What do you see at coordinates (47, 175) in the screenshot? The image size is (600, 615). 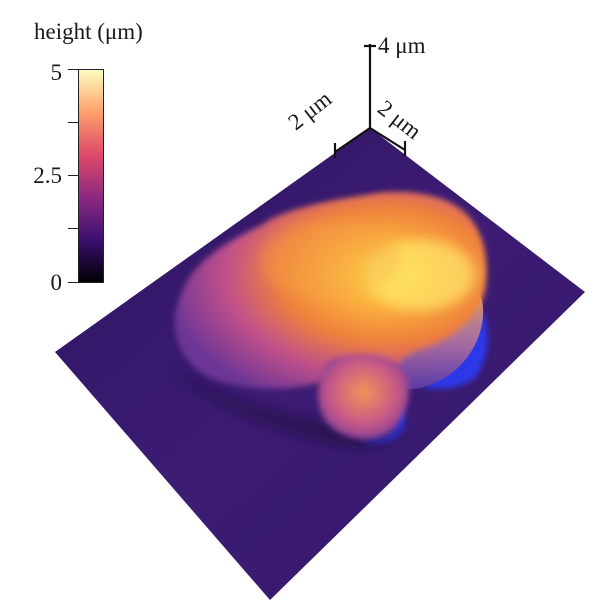 I see `colorbar-label-mid: 2.5` at bounding box center [47, 175].